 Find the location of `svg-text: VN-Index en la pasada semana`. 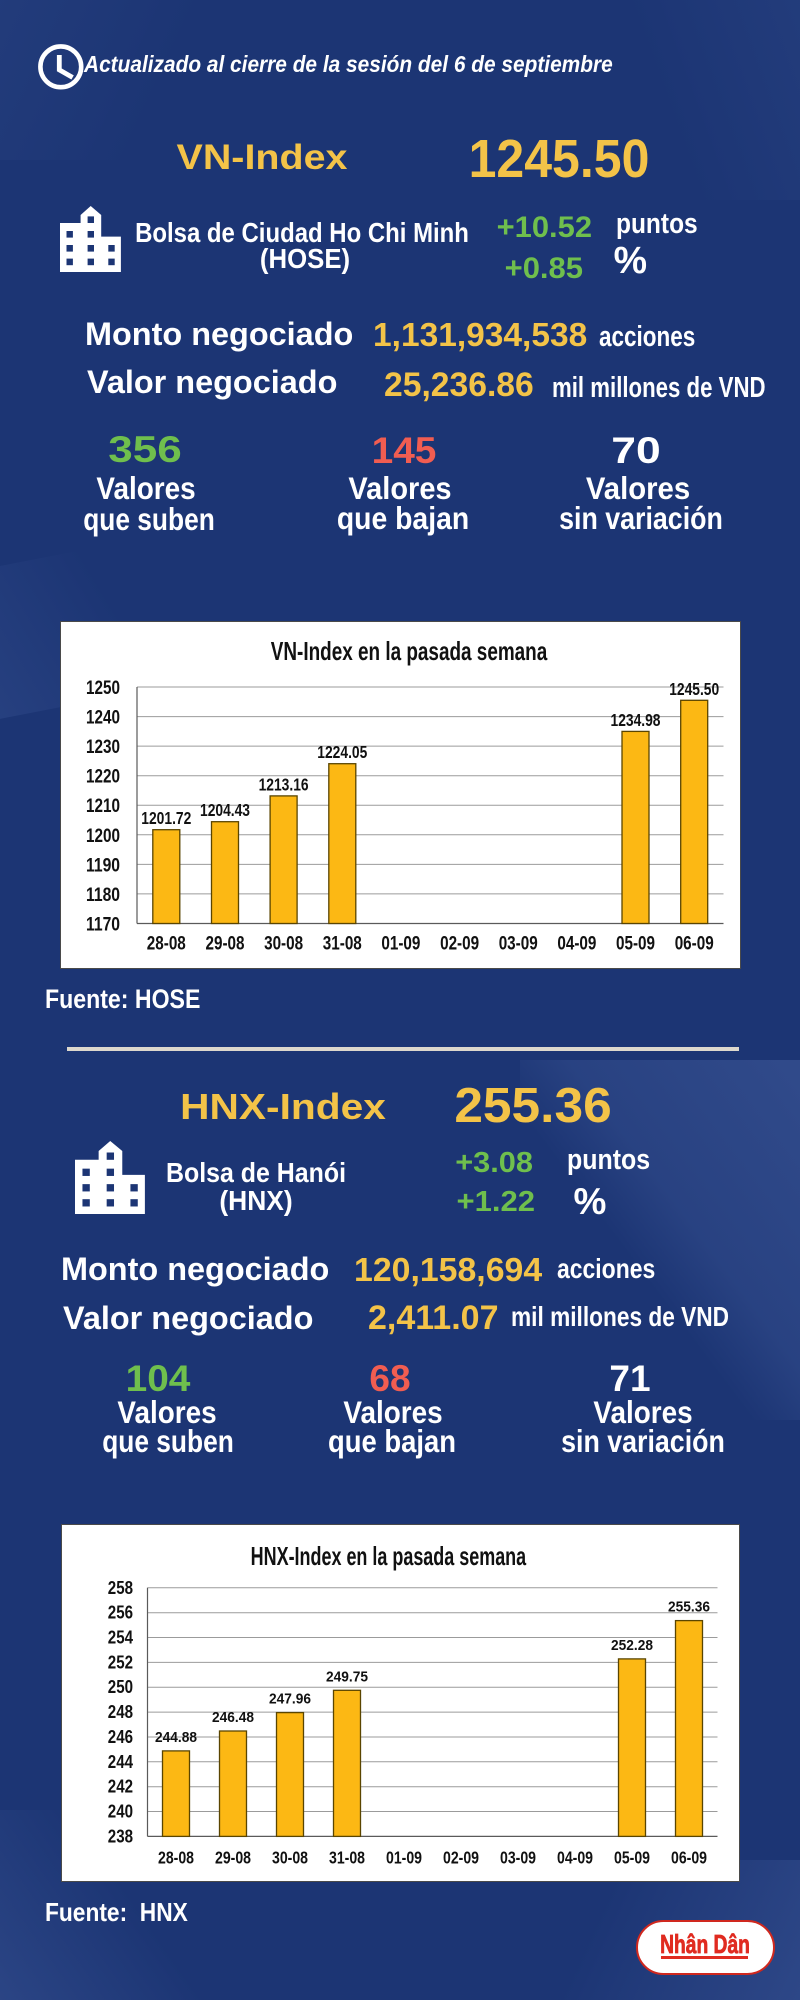

svg-text: VN-Index en la pasada semana is located at coordinates (409, 651).